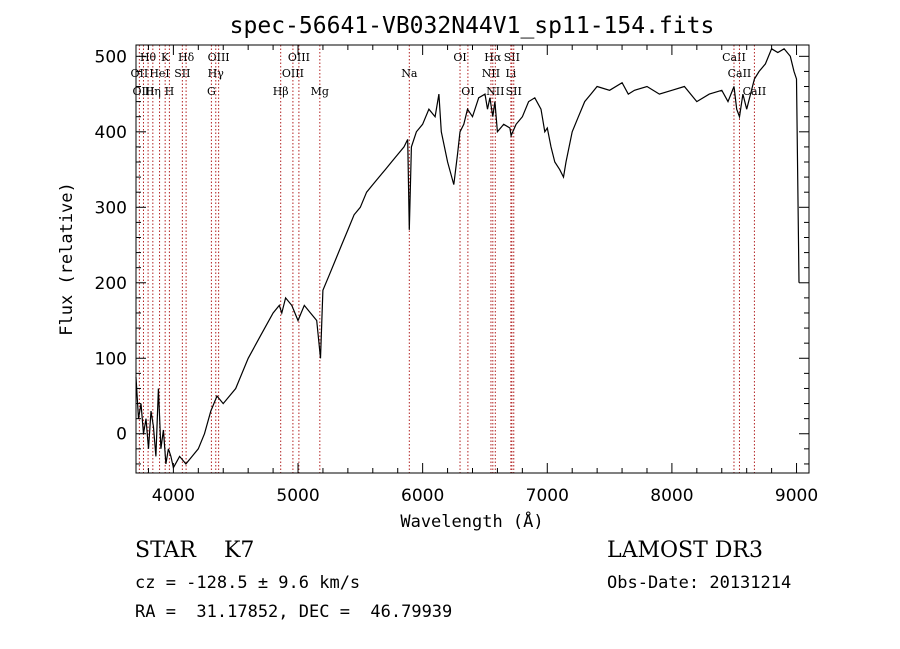  What do you see at coordinates (182, 73) in the screenshot?
I see `line-label-7: SII` at bounding box center [182, 73].